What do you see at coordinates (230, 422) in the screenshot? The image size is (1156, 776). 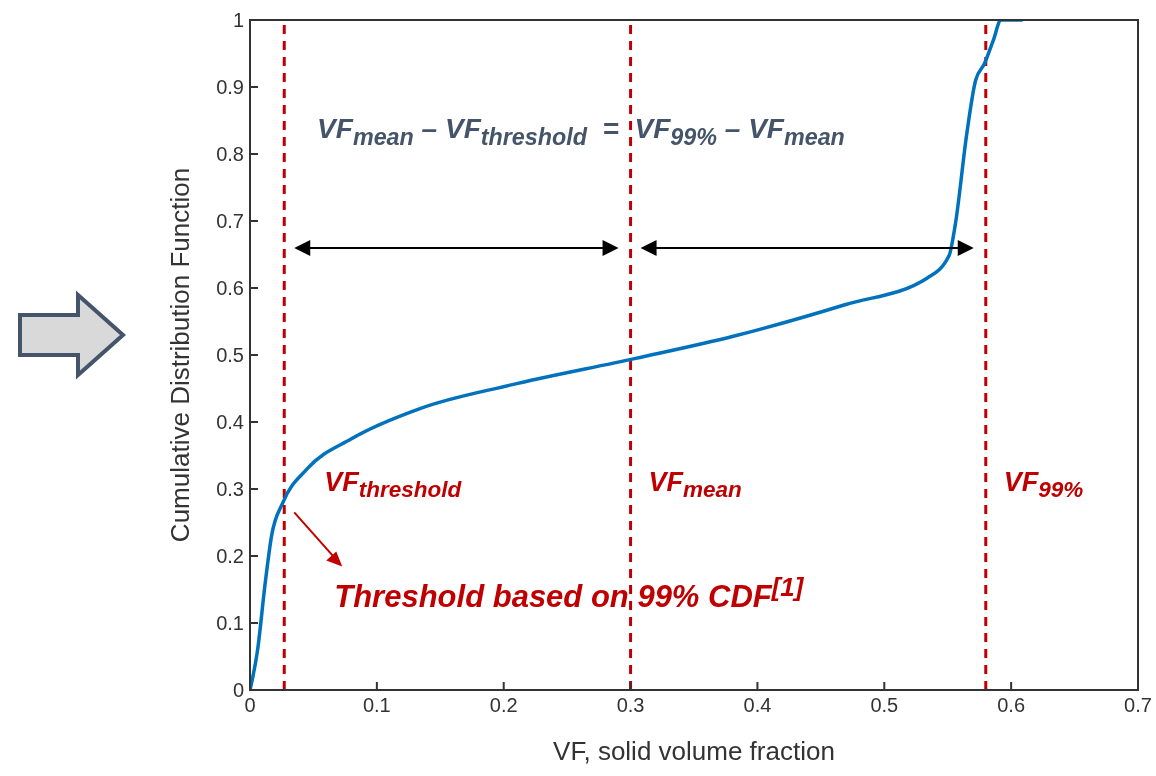 I see `y-tick-label: 0.4` at bounding box center [230, 422].